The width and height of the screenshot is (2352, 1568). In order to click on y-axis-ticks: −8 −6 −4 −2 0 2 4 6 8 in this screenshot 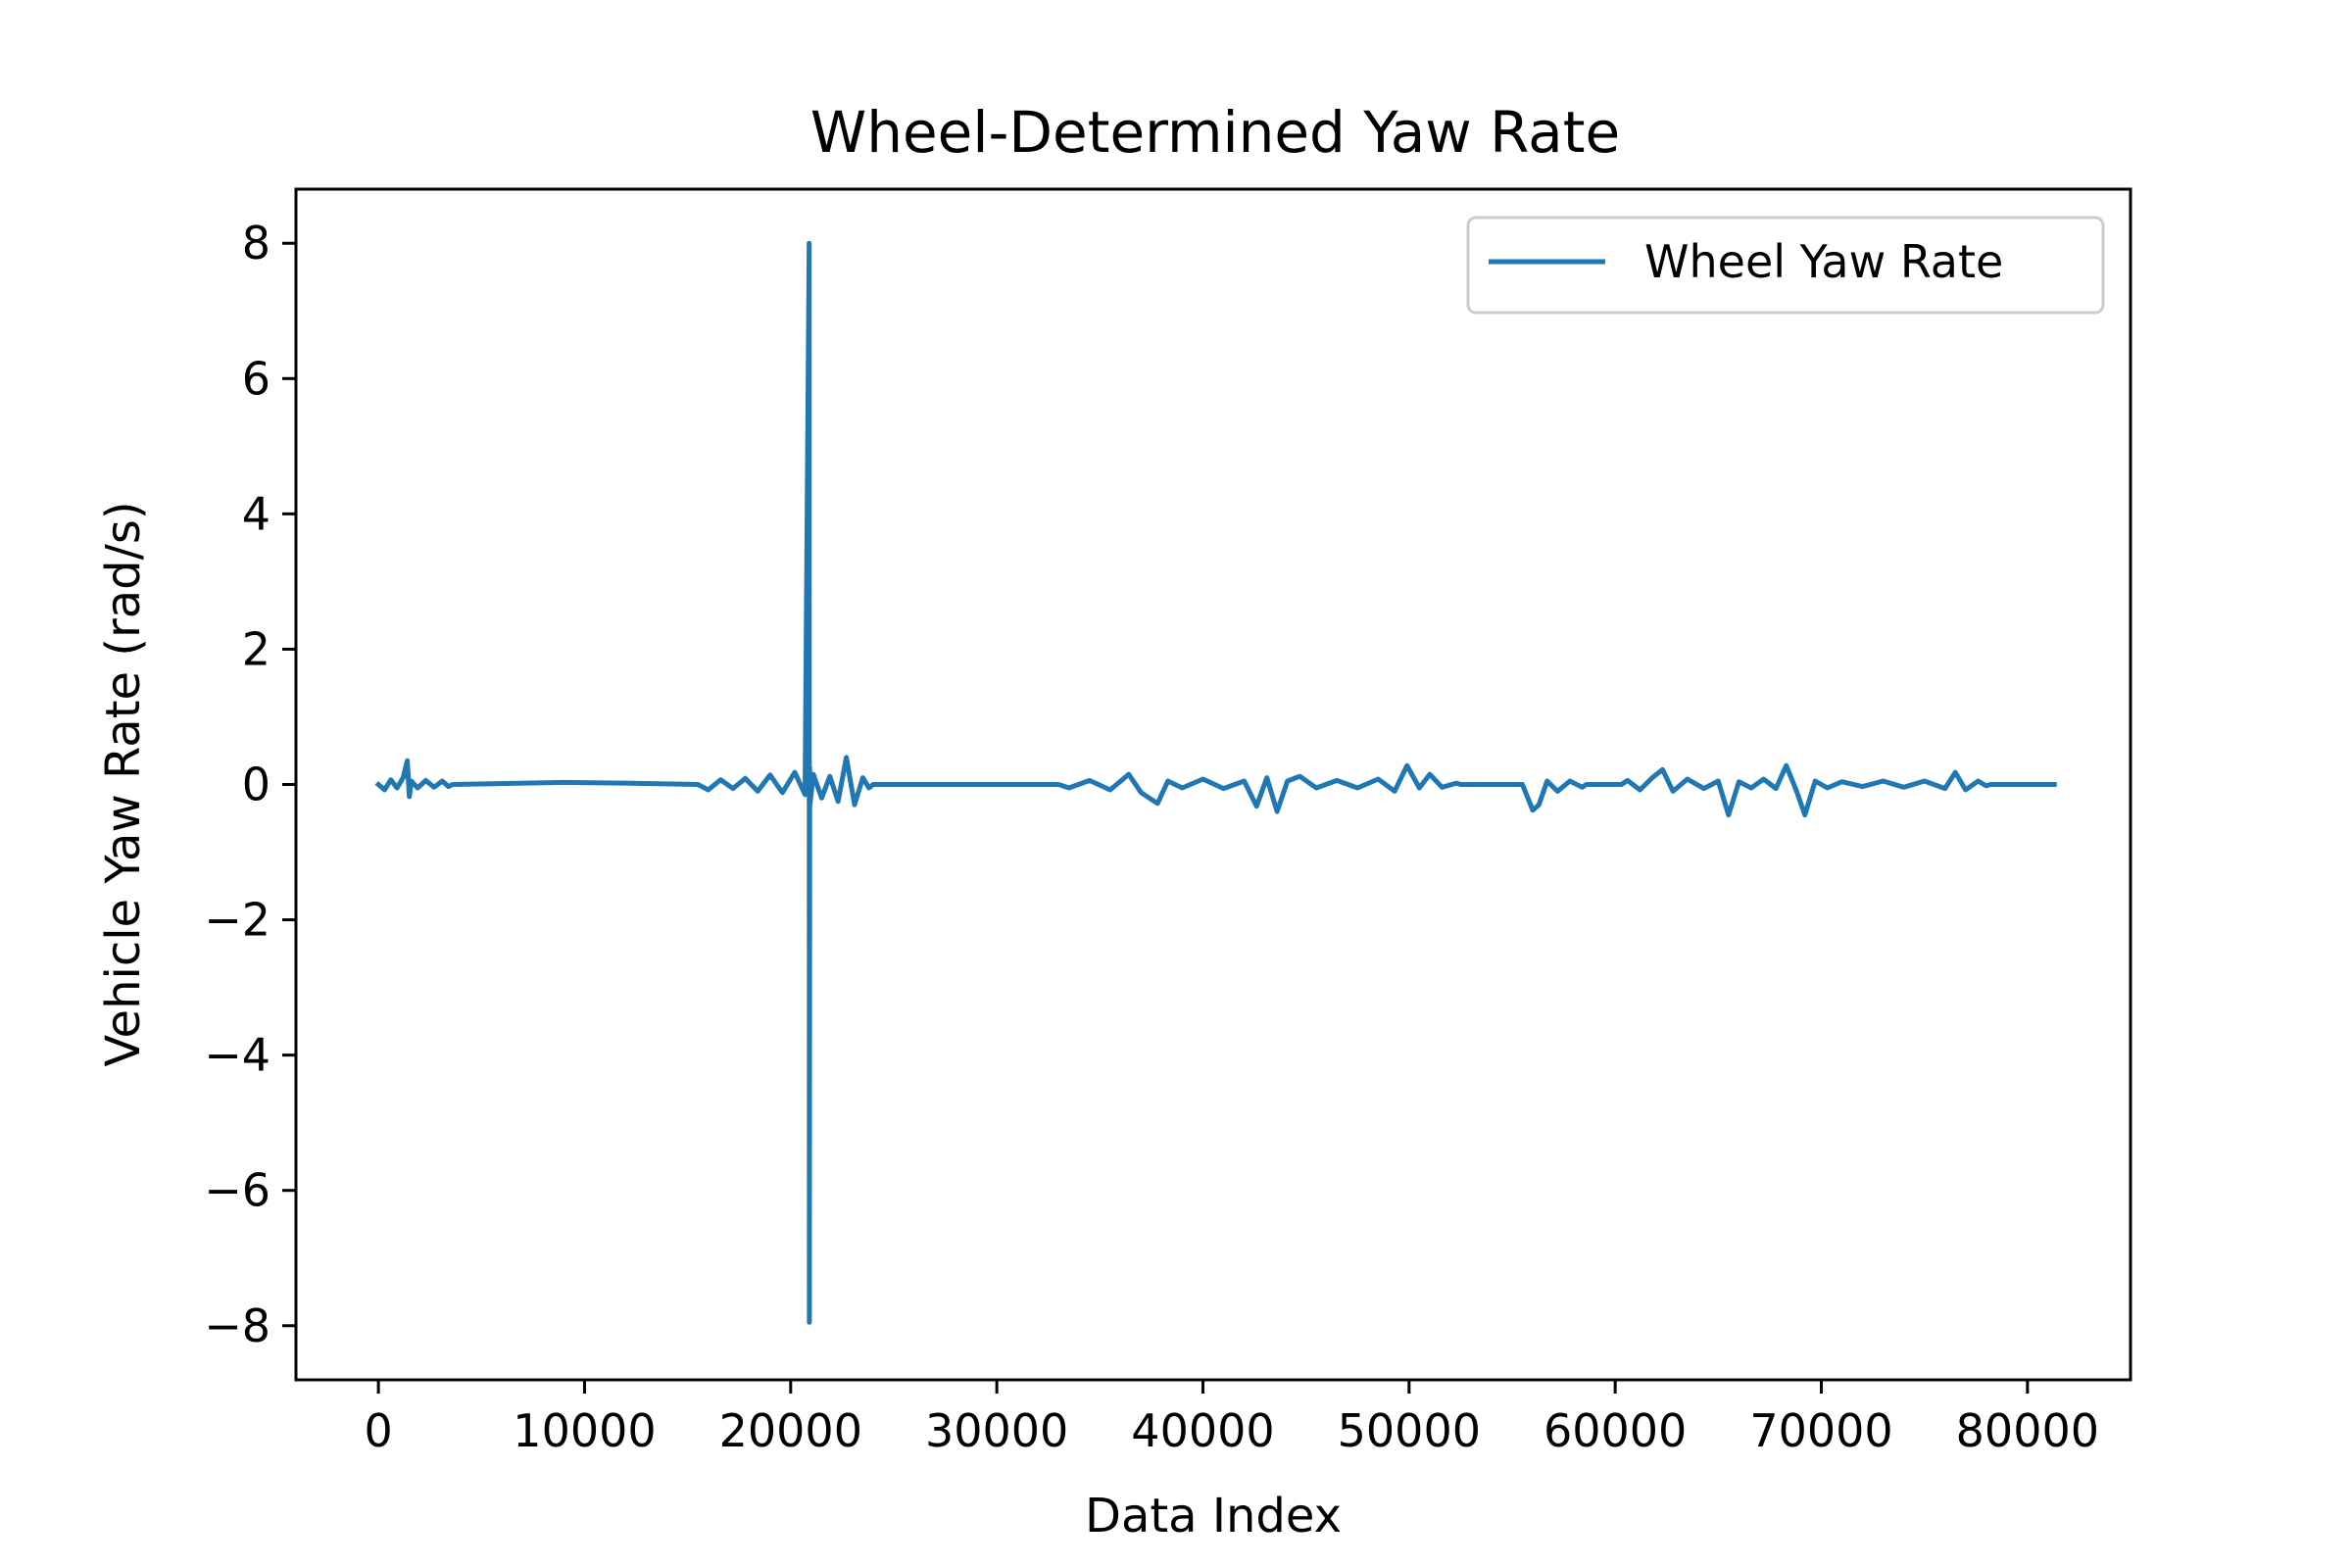, I will do `click(250, 784)`.